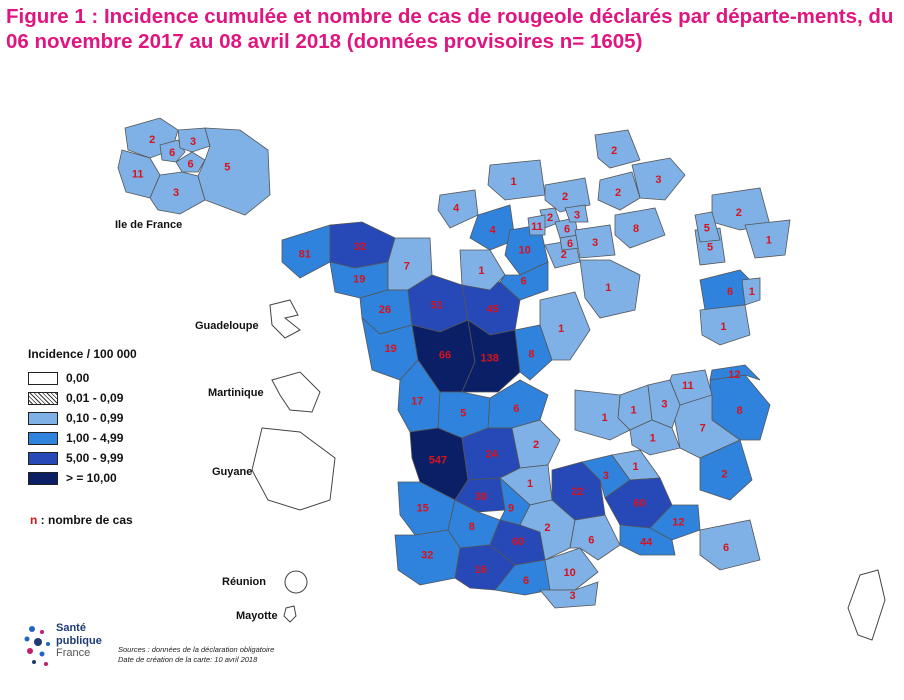 The height and width of the screenshot is (700, 904). I want to click on legend-label: 5,00 - 9,99, so click(95, 458).